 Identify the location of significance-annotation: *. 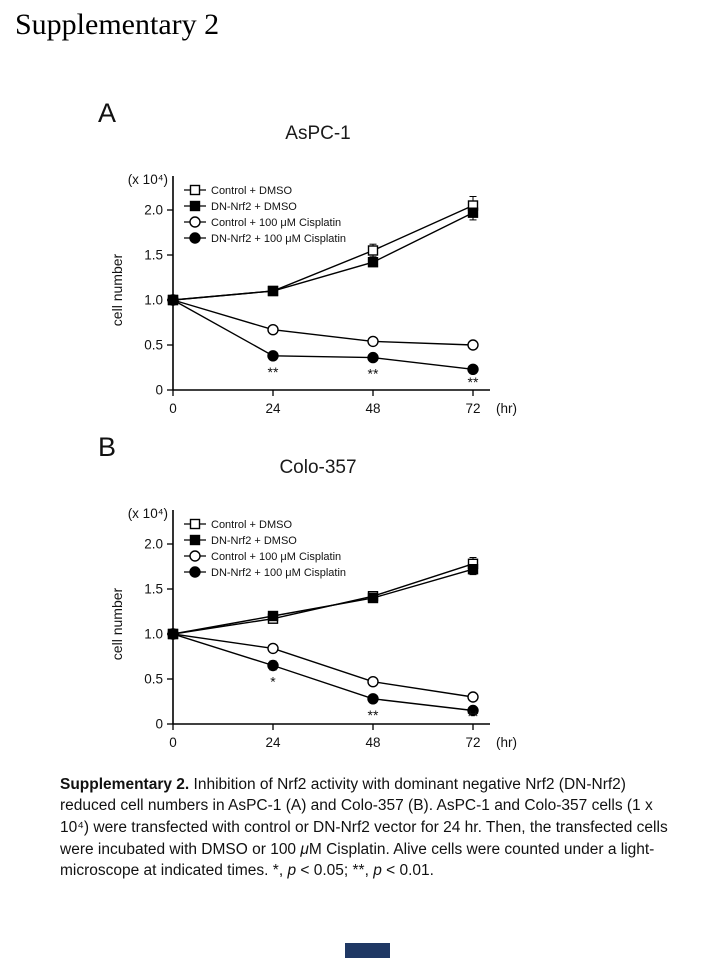
(273, 682).